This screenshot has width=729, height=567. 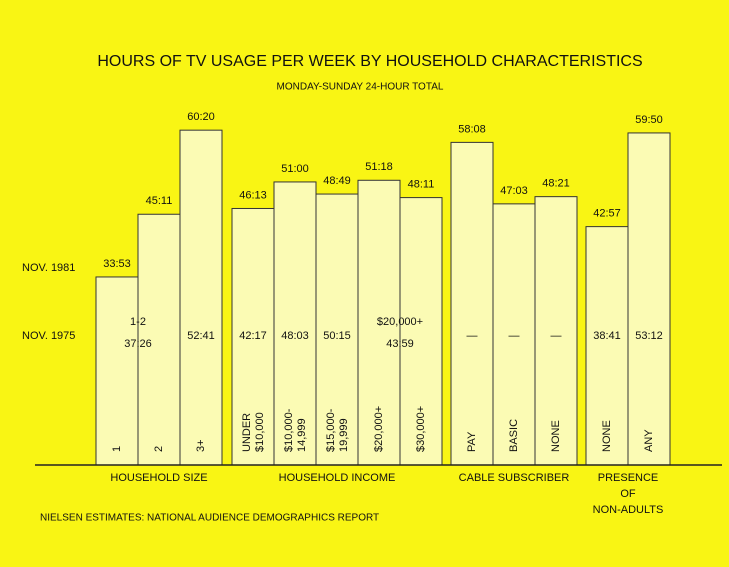 What do you see at coordinates (138, 322) in the screenshot?
I see `prefix-label: 1-2` at bounding box center [138, 322].